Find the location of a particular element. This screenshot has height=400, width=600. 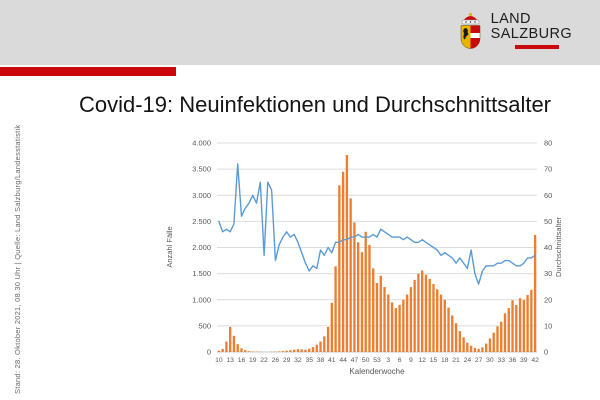

land-salzburg-logo: LAND SALZBURG is located at coordinates (515, 34).